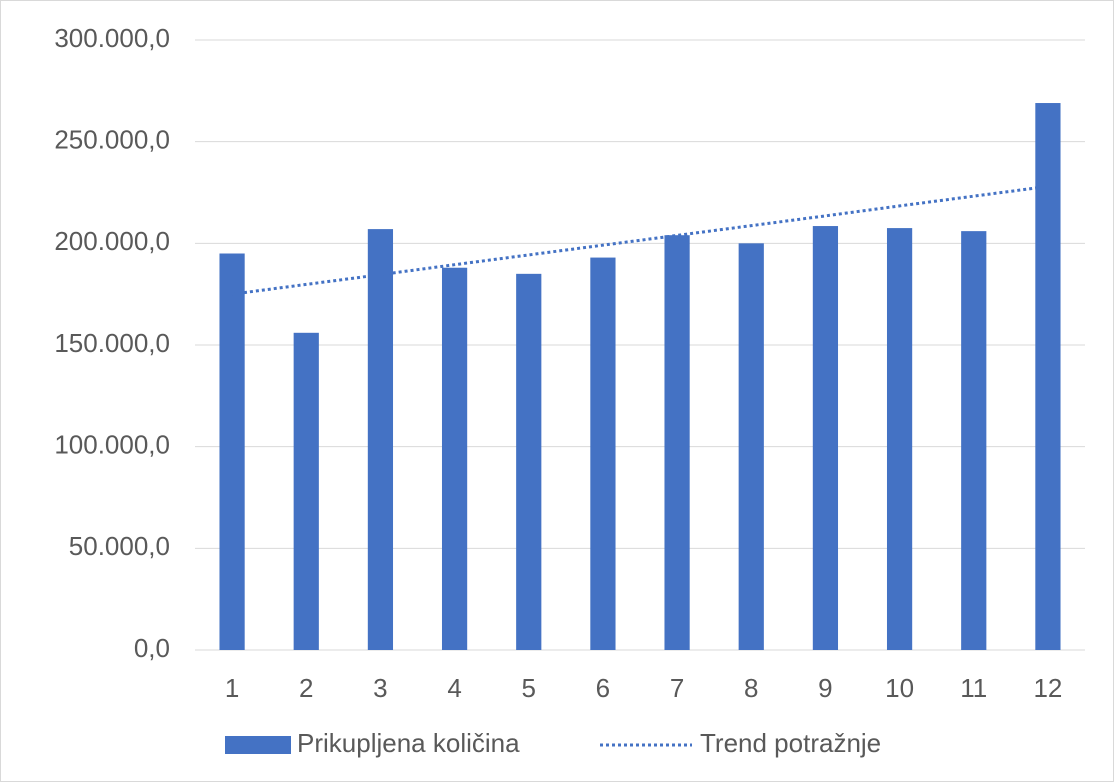  What do you see at coordinates (112, 241) in the screenshot?
I see `y-tick-label: 200.000,0` at bounding box center [112, 241].